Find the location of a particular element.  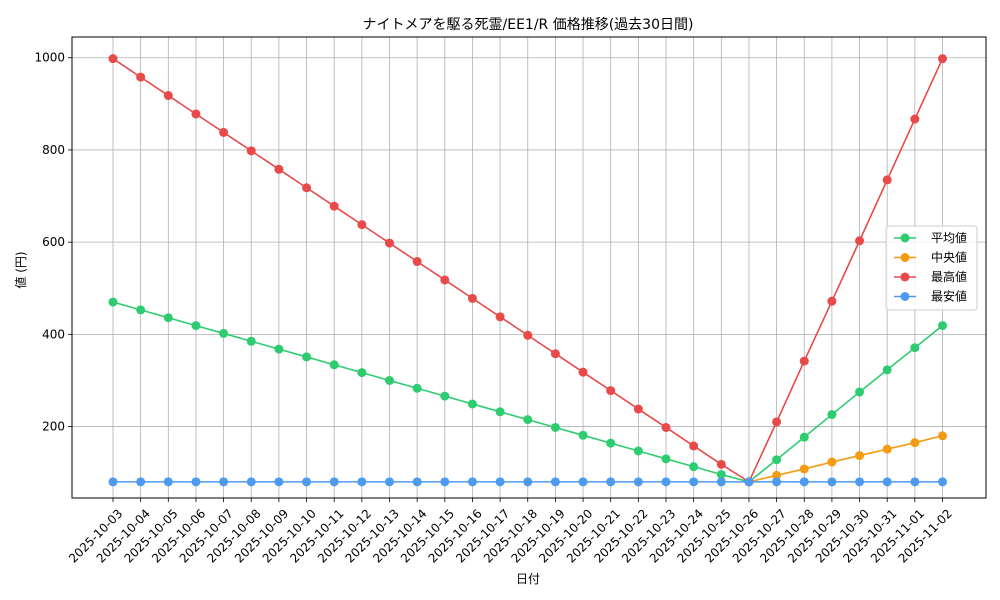

legend-item: 最高値 is located at coordinates (930, 276).